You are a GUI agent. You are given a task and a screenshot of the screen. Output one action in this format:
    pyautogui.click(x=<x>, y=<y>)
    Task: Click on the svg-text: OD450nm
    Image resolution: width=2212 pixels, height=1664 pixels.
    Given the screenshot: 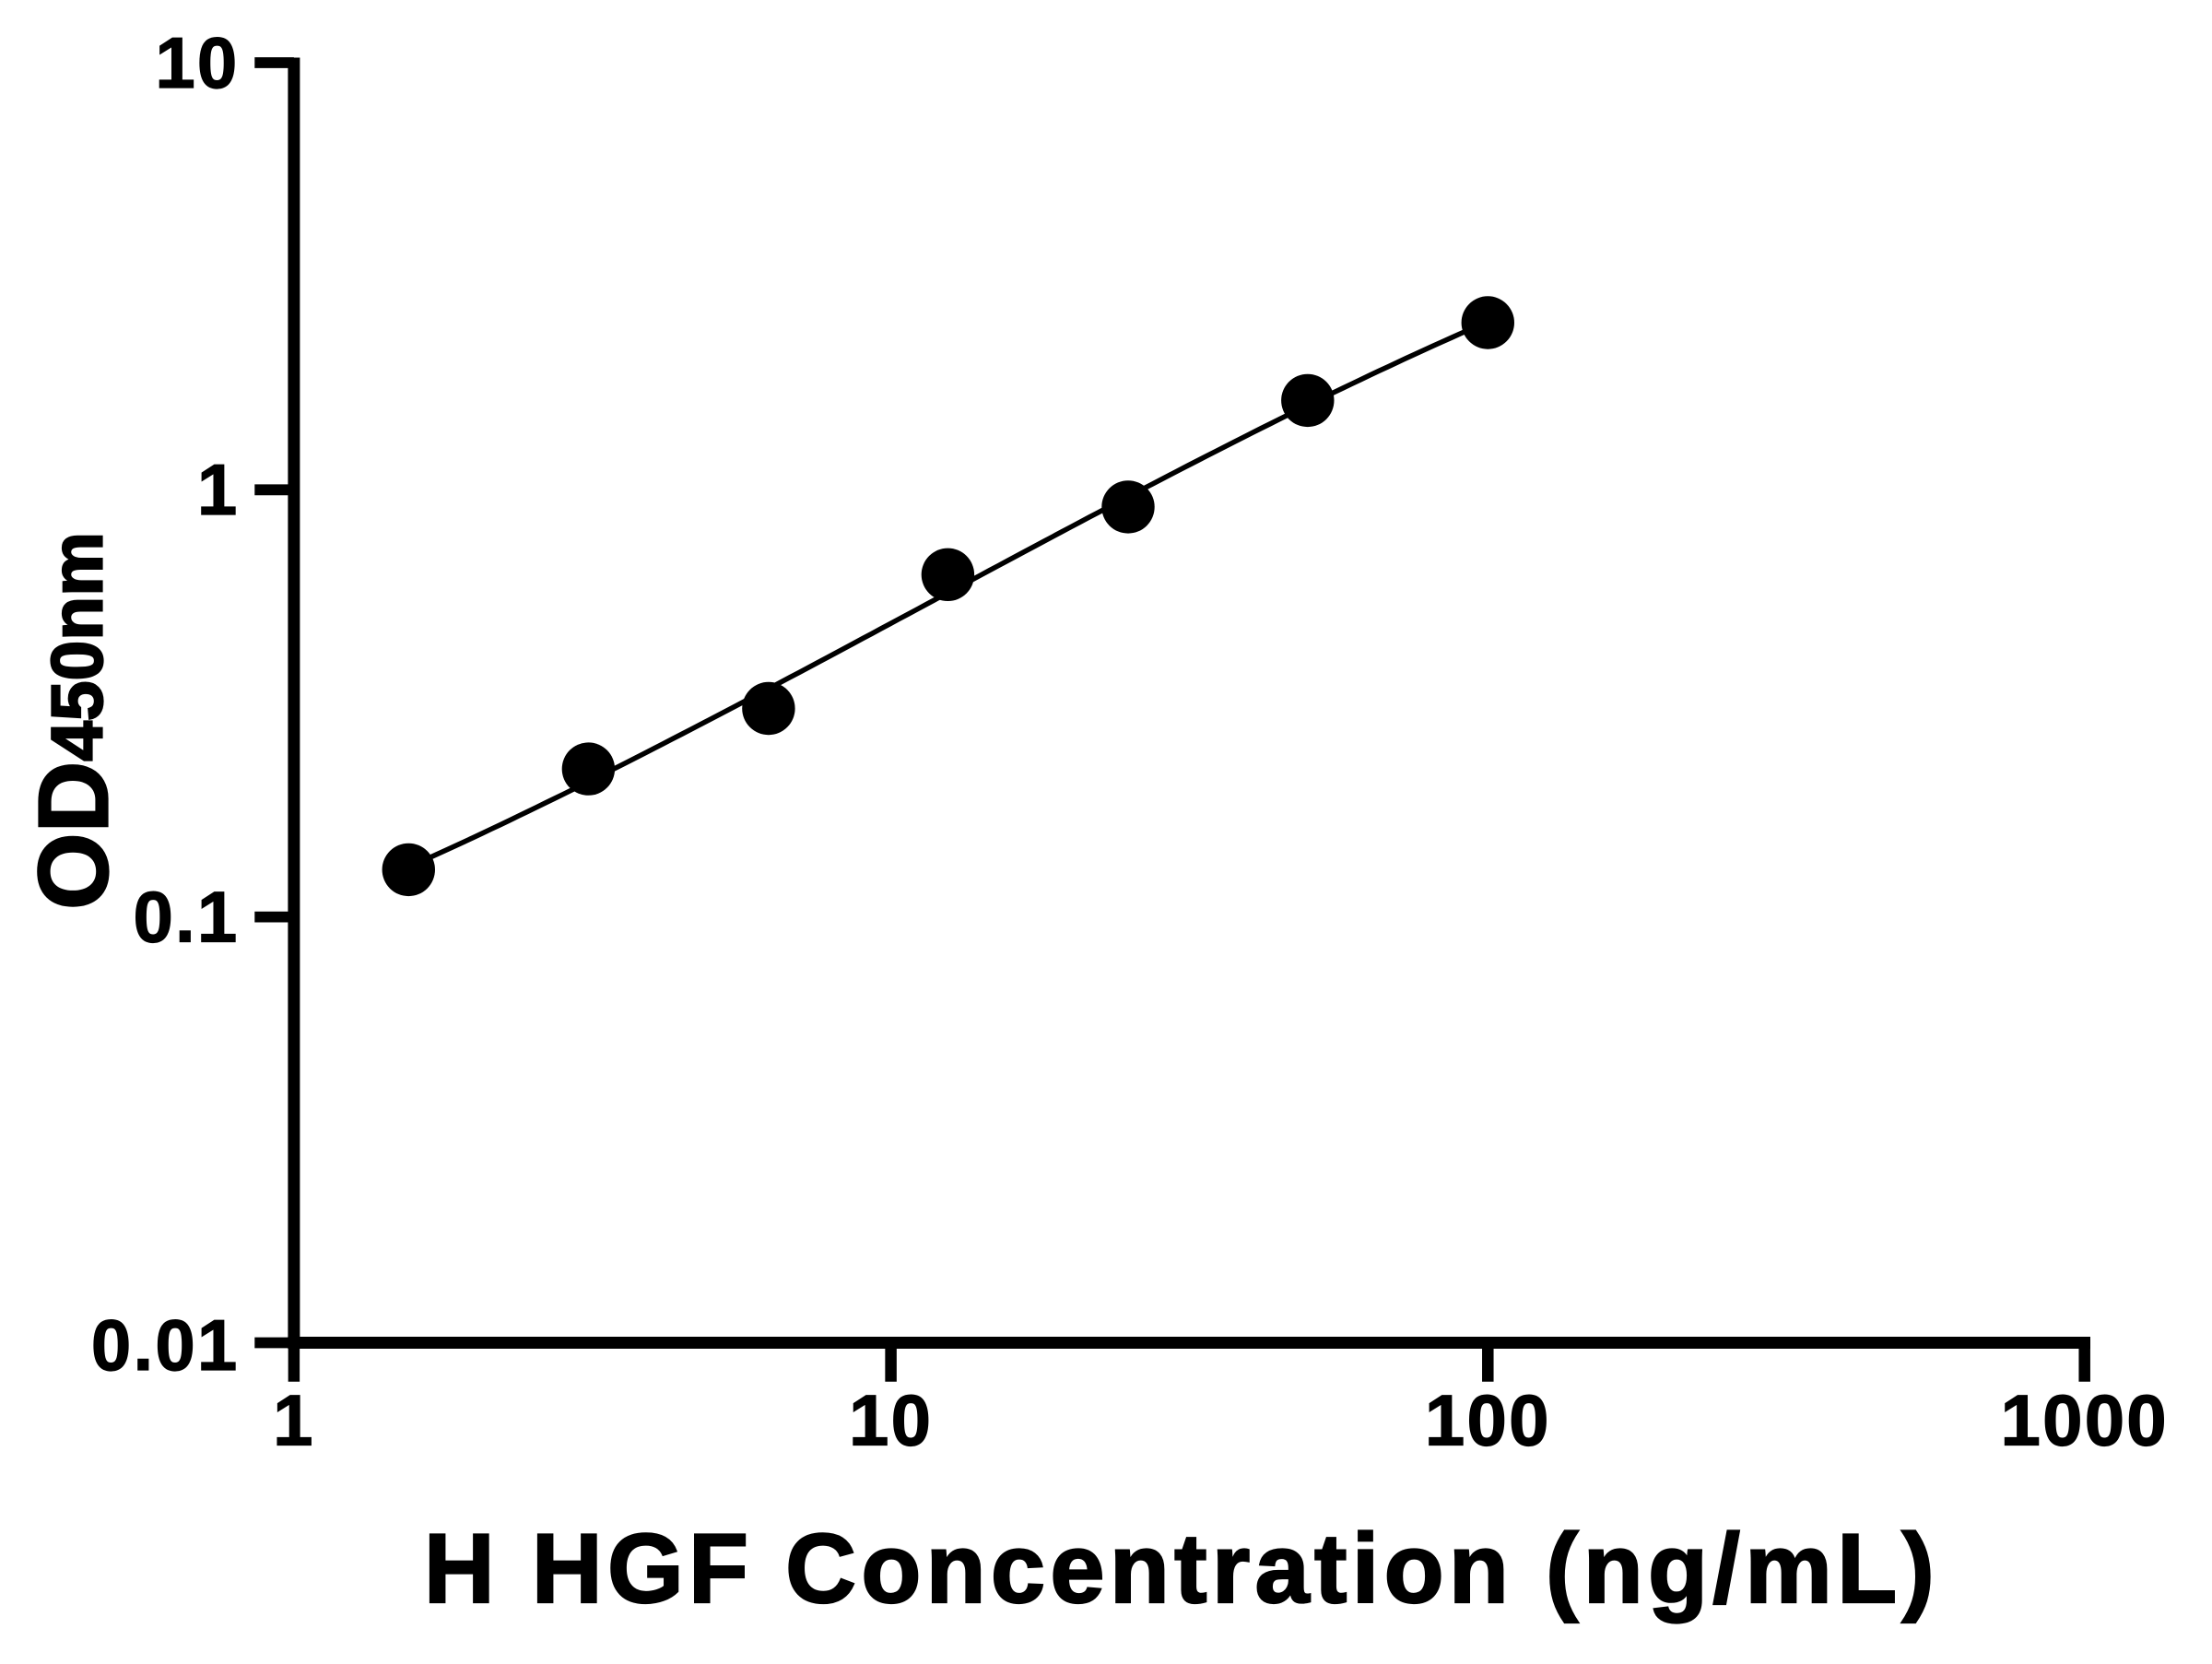 What is the action you would take?
    pyautogui.click(x=73, y=721)
    